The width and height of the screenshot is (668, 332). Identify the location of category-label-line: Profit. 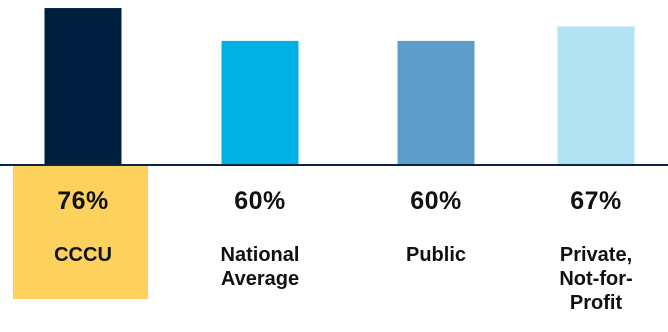
(596, 303).